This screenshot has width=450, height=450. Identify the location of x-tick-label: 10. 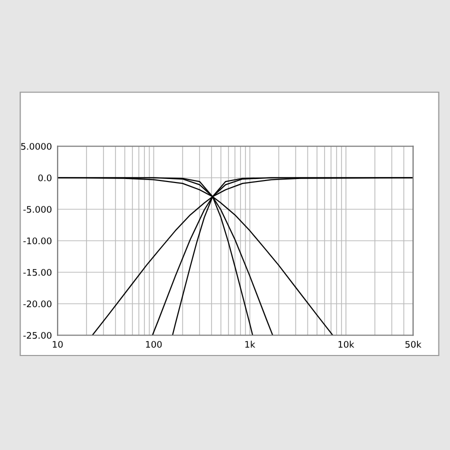
(57, 344).